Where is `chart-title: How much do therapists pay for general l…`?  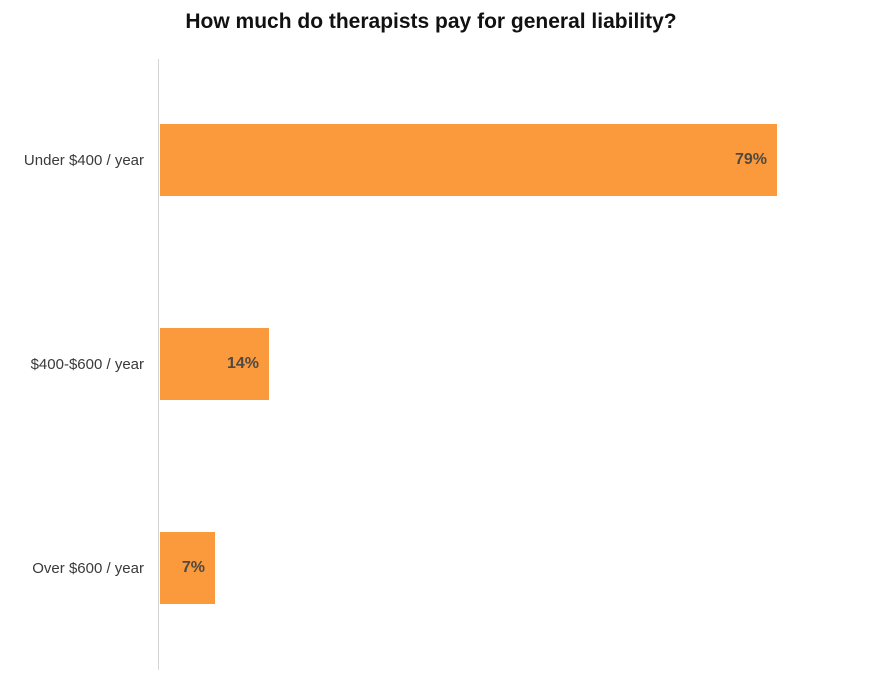
chart-title: How much do therapists pay for general l… is located at coordinates (431, 21).